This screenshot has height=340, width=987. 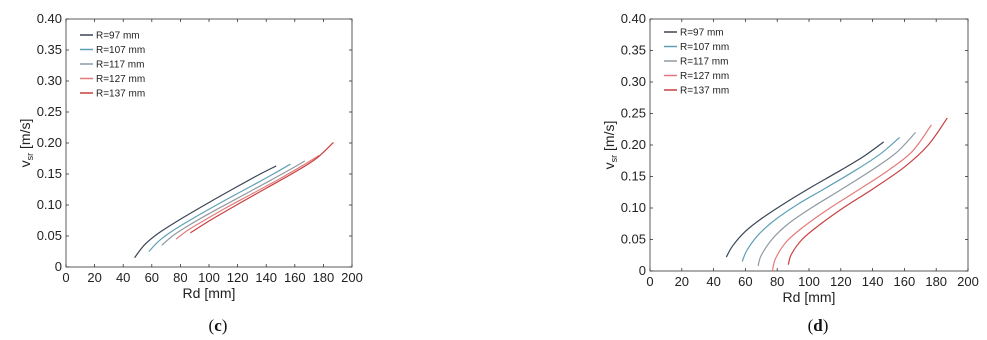 I want to click on panel-caption: (d), so click(x=818, y=325).